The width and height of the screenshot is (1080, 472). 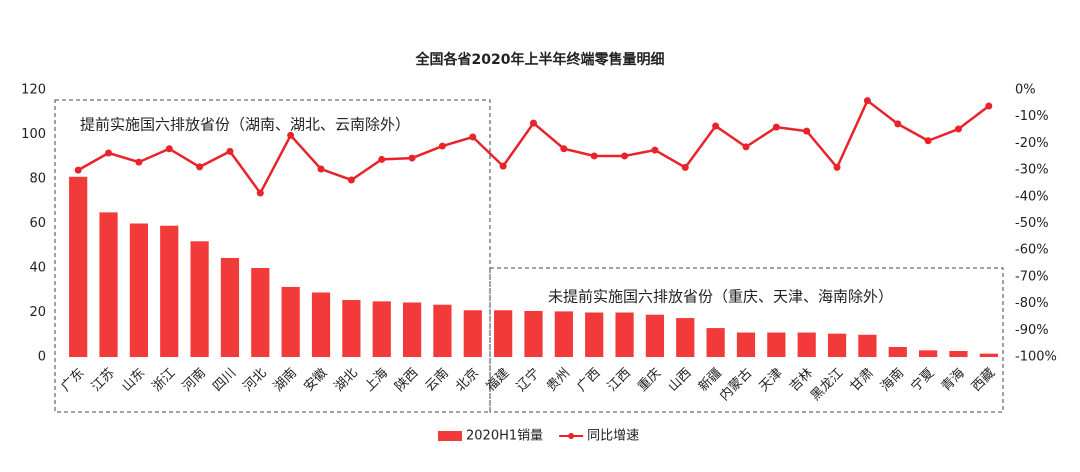 I want to click on x-tick-label: 安徽, so click(x=315, y=380).